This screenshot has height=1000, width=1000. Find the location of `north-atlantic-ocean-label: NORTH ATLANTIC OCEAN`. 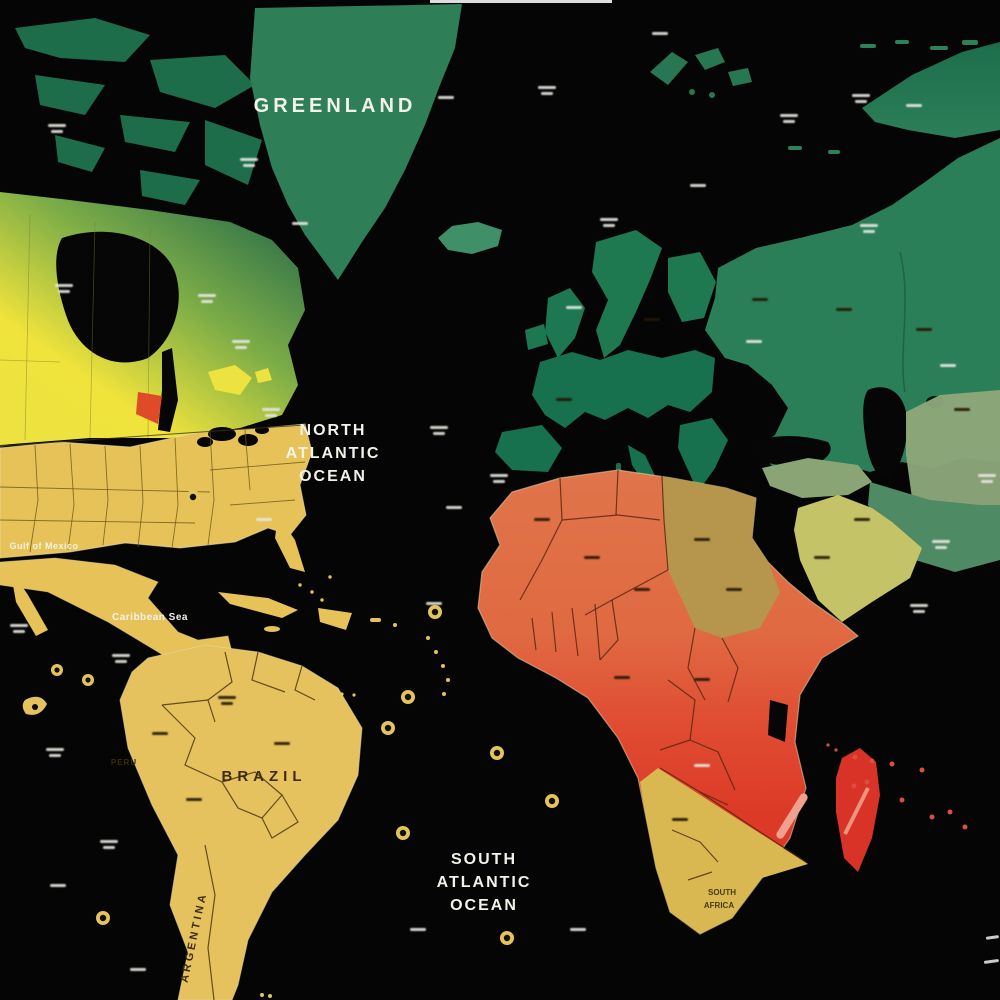

north-atlantic-ocean-label: NORTH ATLANTIC OCEAN is located at coordinates (333, 453).